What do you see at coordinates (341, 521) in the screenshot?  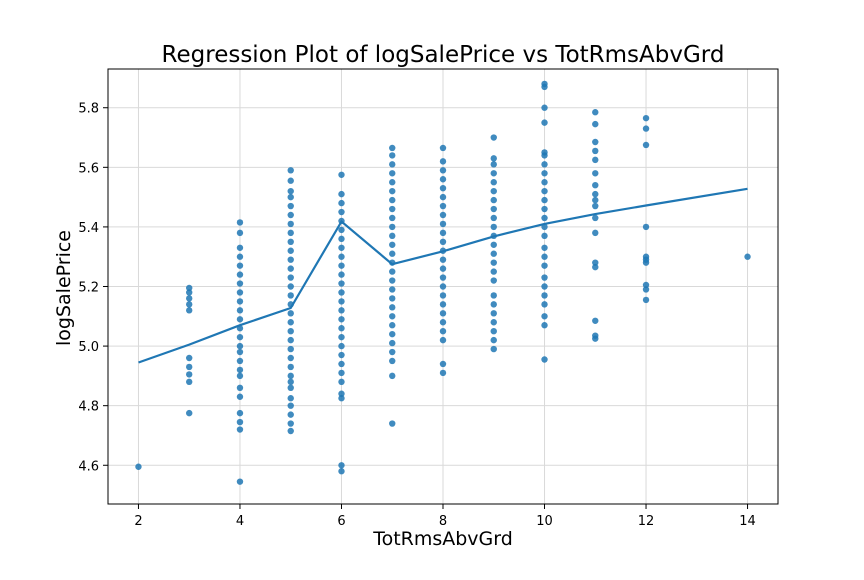 I see `x-tick-label: 6` at bounding box center [341, 521].